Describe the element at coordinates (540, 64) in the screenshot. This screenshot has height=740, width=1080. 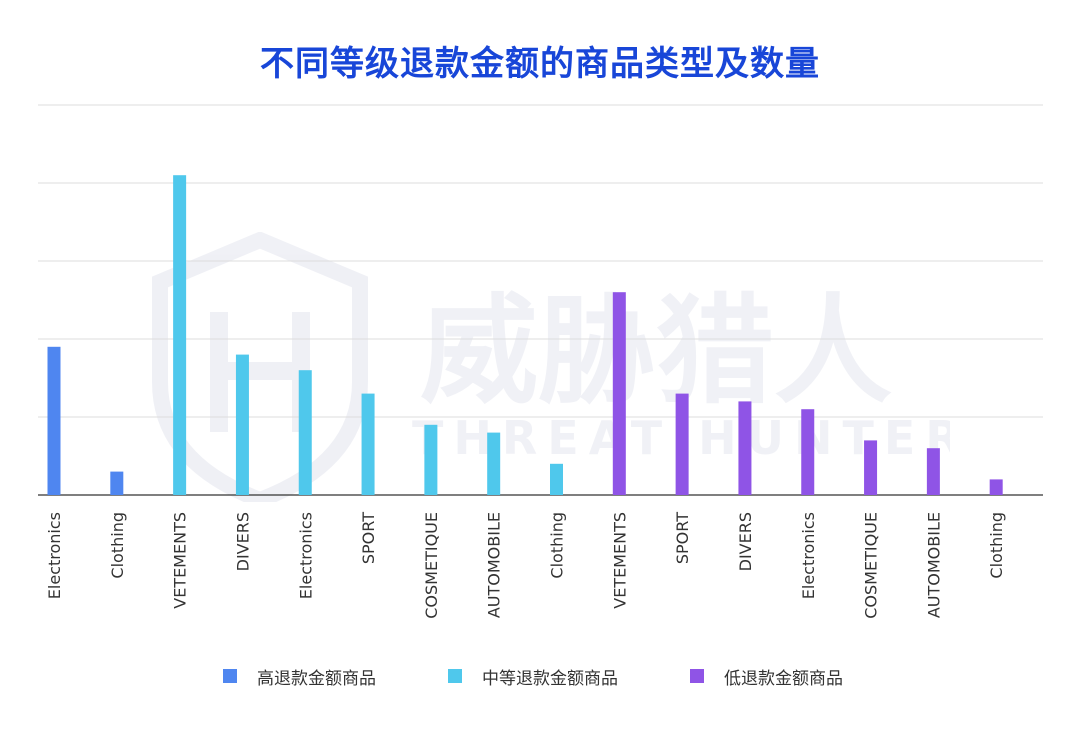
I see `chart-title: 不同等级退款金额的商品类型及数量` at that location.